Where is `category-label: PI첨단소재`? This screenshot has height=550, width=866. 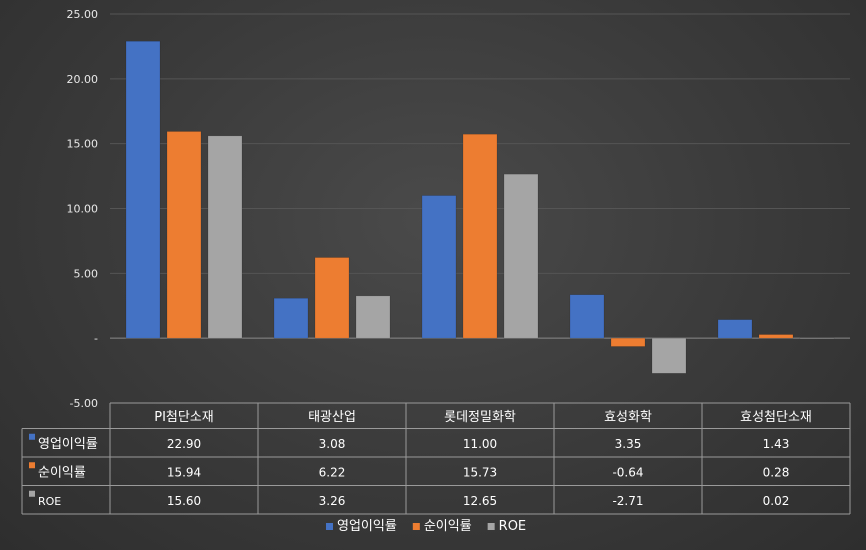
category-label: PI첨단소재 is located at coordinates (184, 417).